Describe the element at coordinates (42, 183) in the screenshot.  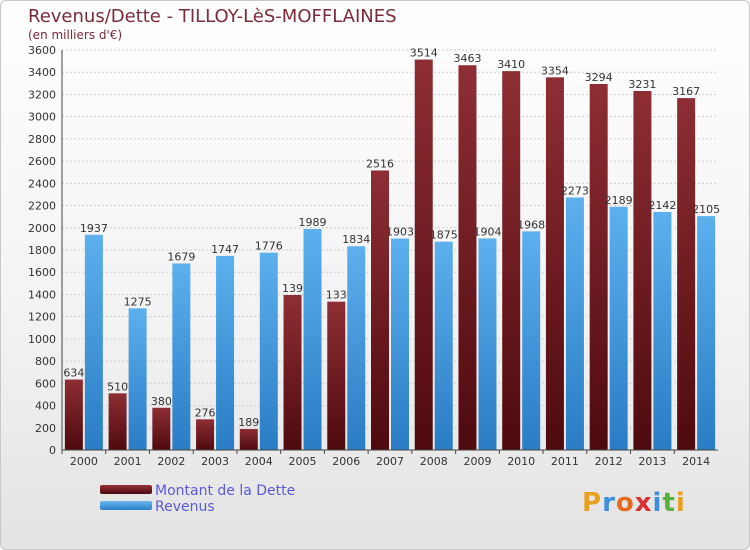
I see `y-tick-label: 2400` at that location.